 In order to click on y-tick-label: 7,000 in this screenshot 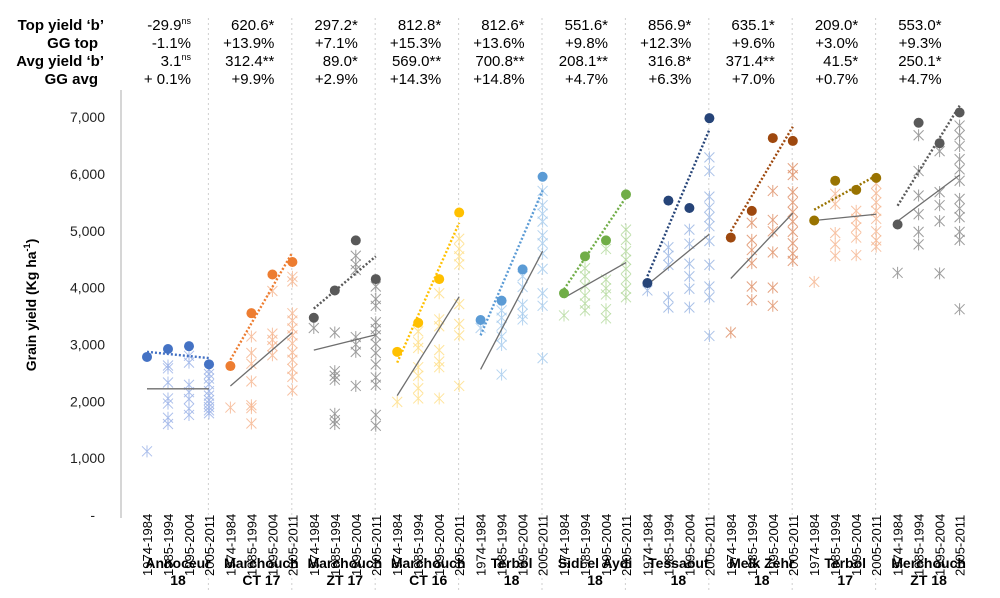, I will do `click(87, 117)`.